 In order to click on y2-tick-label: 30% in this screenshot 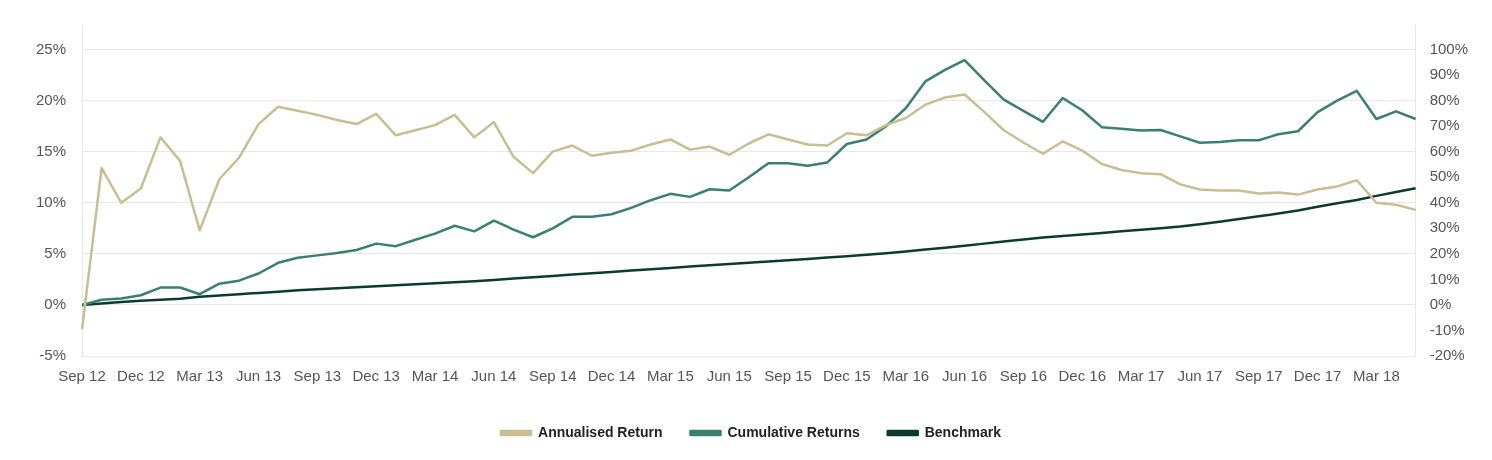, I will do `click(1444, 227)`.